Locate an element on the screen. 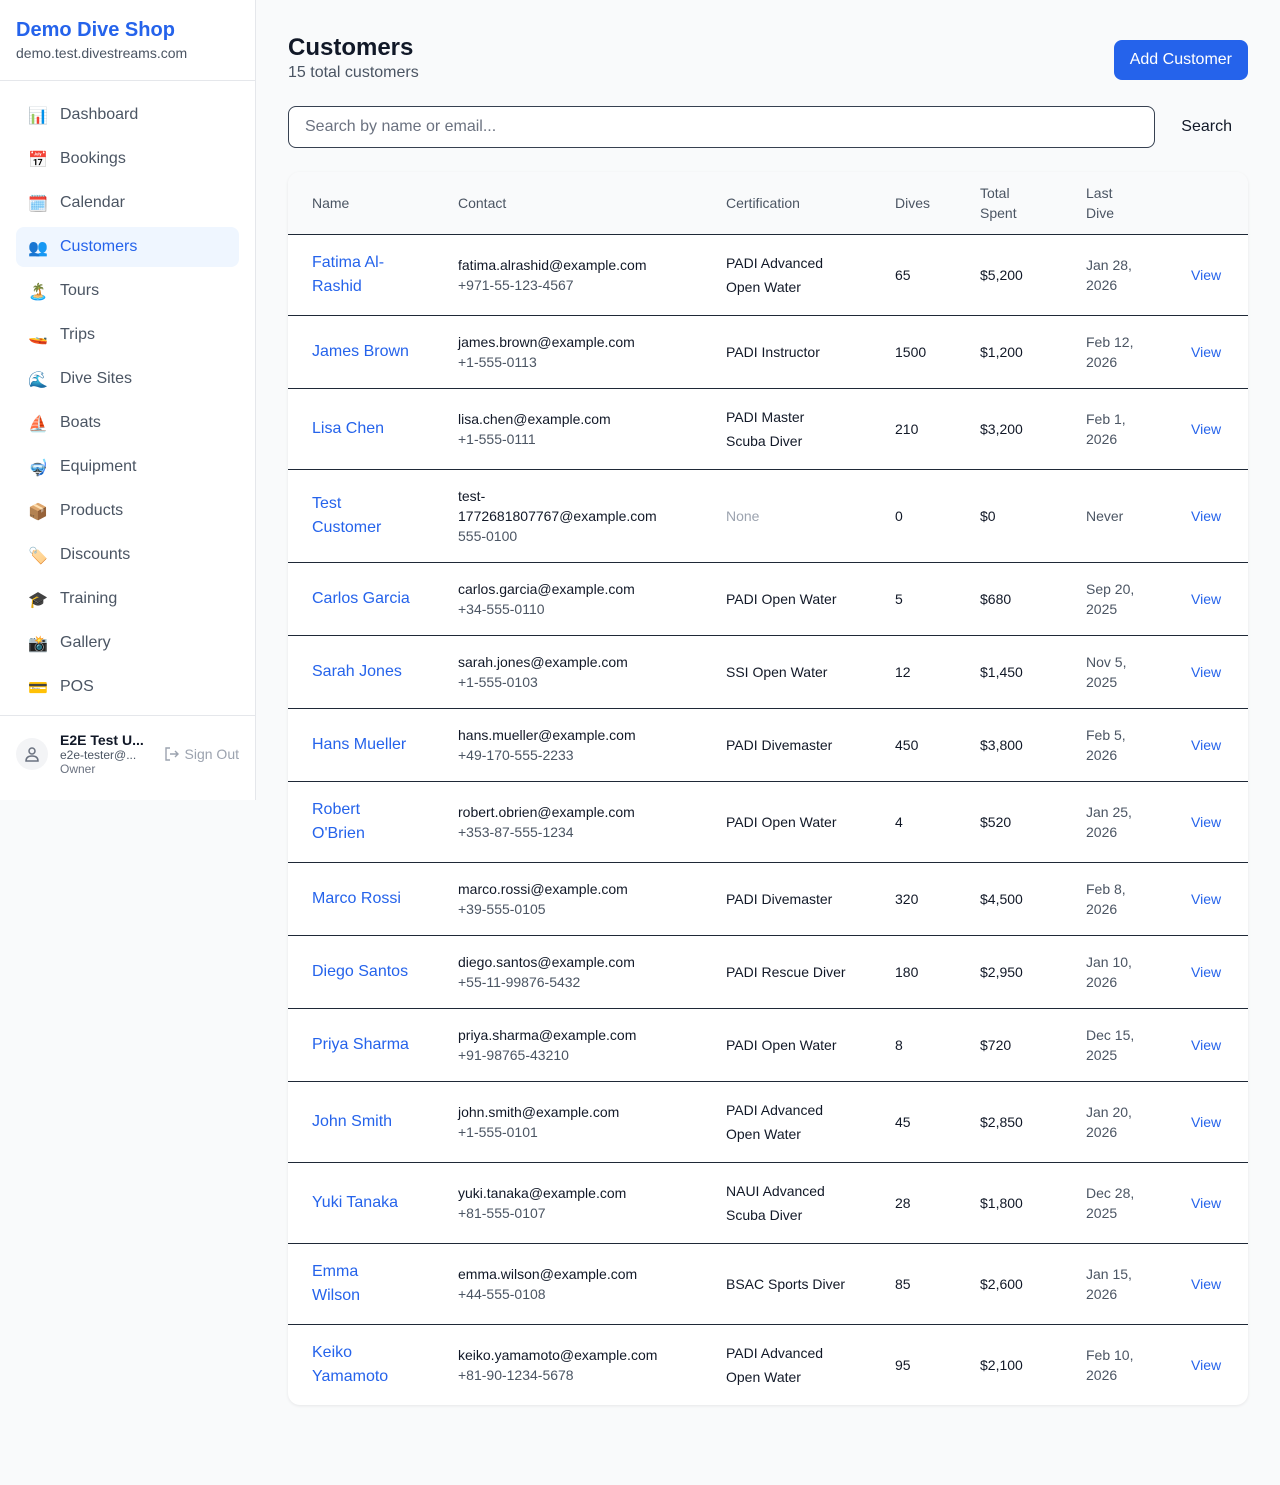  calendar-icon: 🗓️ is located at coordinates (38, 203).